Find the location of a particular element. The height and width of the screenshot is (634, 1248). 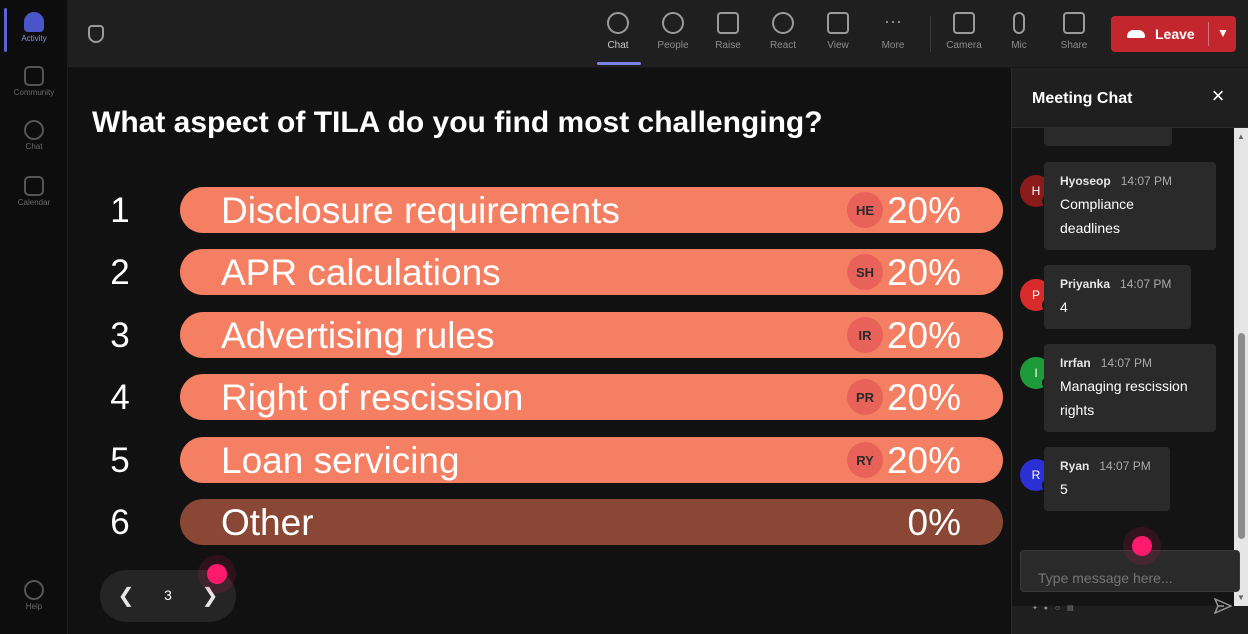

active-tab-indicator is located at coordinates (619, 63).